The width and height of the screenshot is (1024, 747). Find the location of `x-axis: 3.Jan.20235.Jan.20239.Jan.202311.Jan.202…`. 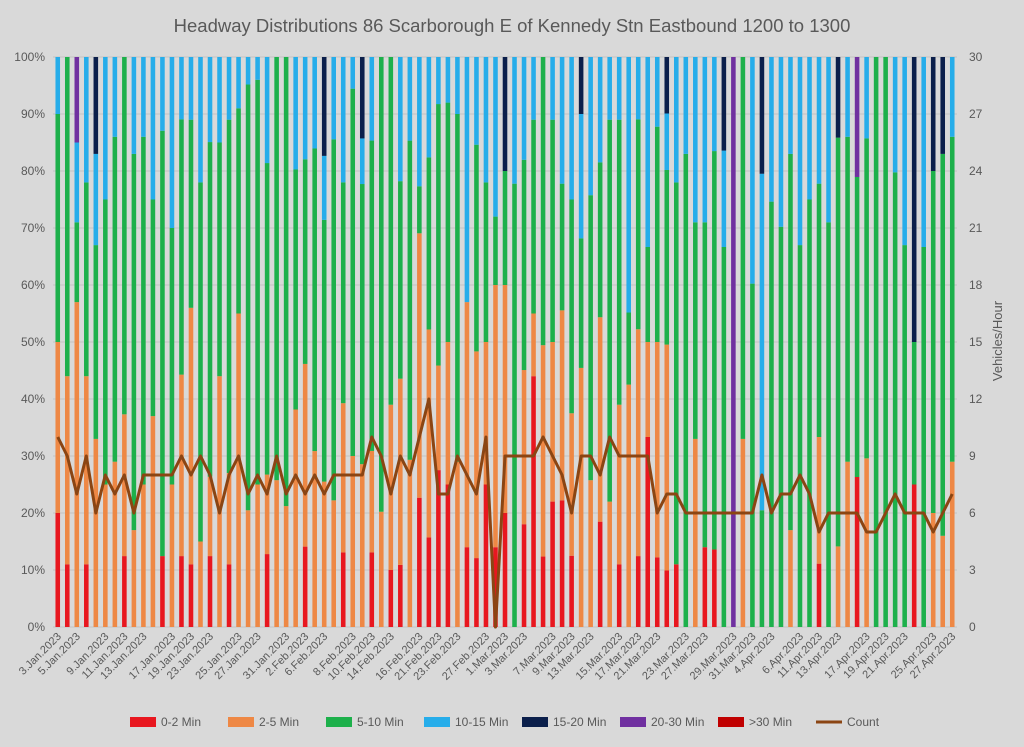

x-axis: 3.Jan.20235.Jan.20239.Jan.202311.Jan.202… is located at coordinates (487, 657).